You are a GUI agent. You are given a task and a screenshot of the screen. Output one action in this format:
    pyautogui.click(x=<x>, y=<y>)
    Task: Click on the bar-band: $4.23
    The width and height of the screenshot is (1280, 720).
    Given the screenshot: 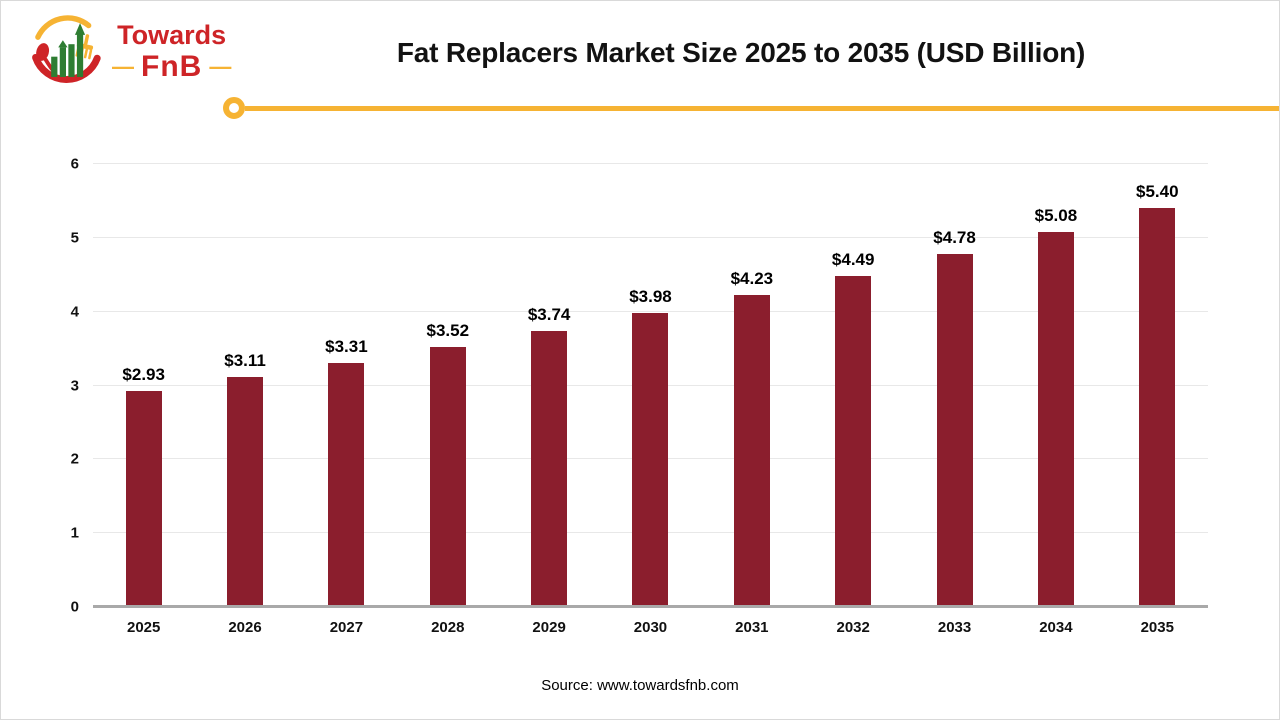 What is the action you would take?
    pyautogui.click(x=751, y=385)
    